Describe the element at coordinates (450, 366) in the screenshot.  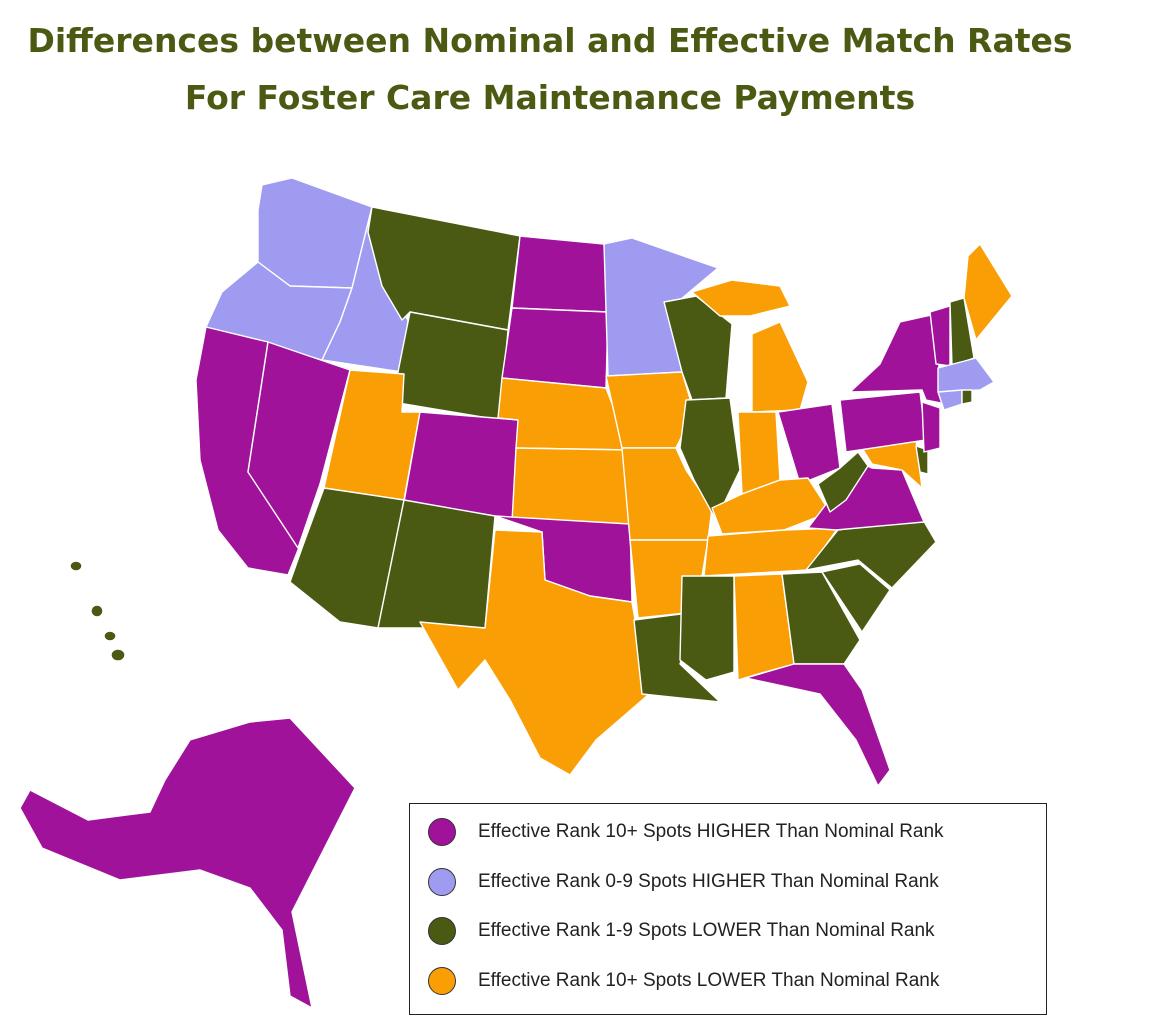
I see `state-WY` at that location.